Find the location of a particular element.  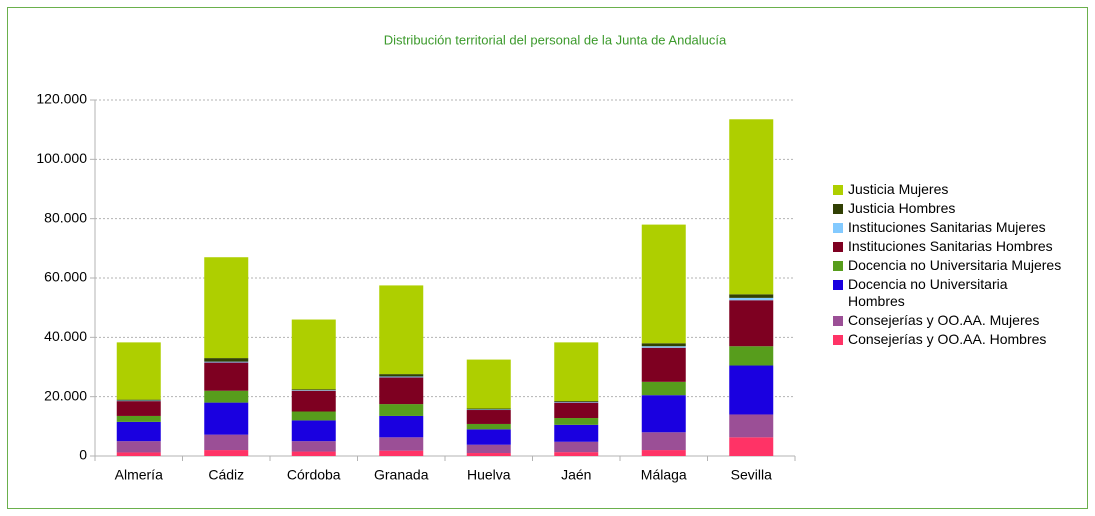

x-tick-label: Sevilla is located at coordinates (751, 475).